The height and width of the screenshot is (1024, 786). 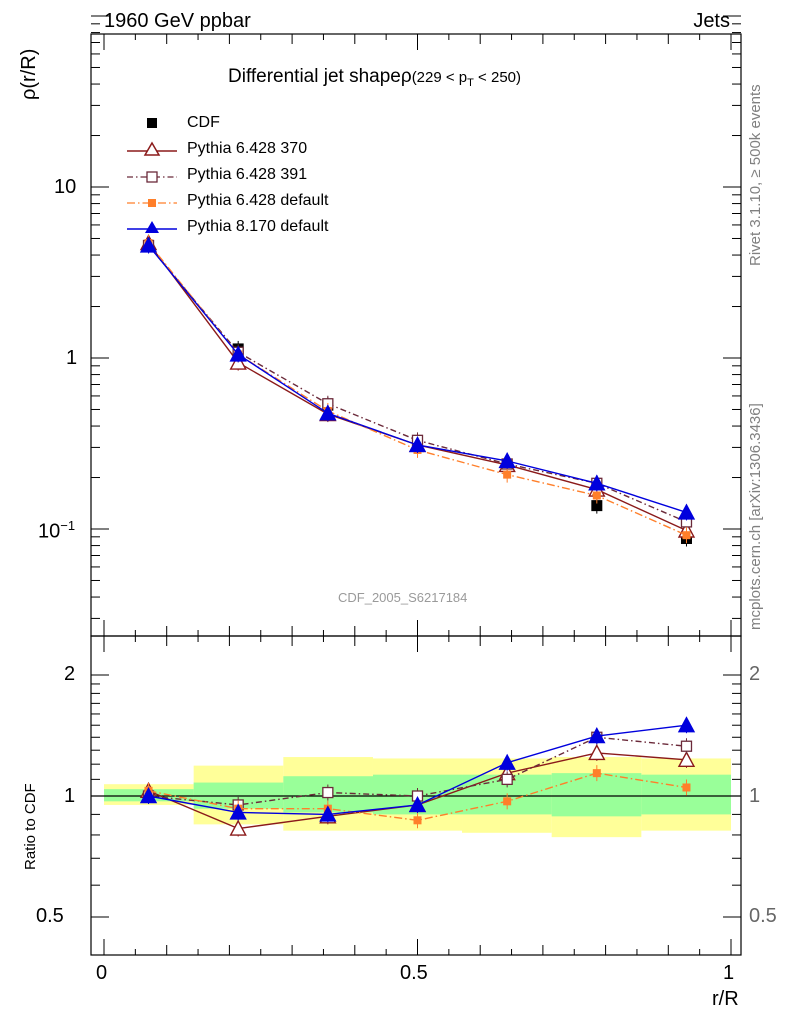 I want to click on legend-marker-py391, so click(x=152, y=177).